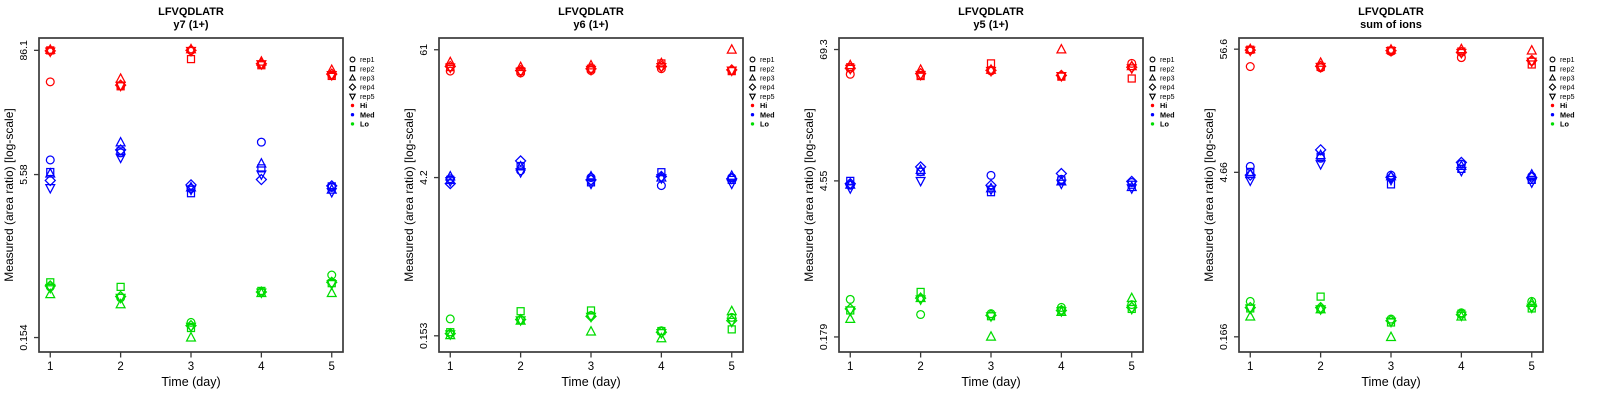 This screenshot has width=1600, height=405. Describe the element at coordinates (424, 50) in the screenshot. I see `y-tick-label: 61` at that location.